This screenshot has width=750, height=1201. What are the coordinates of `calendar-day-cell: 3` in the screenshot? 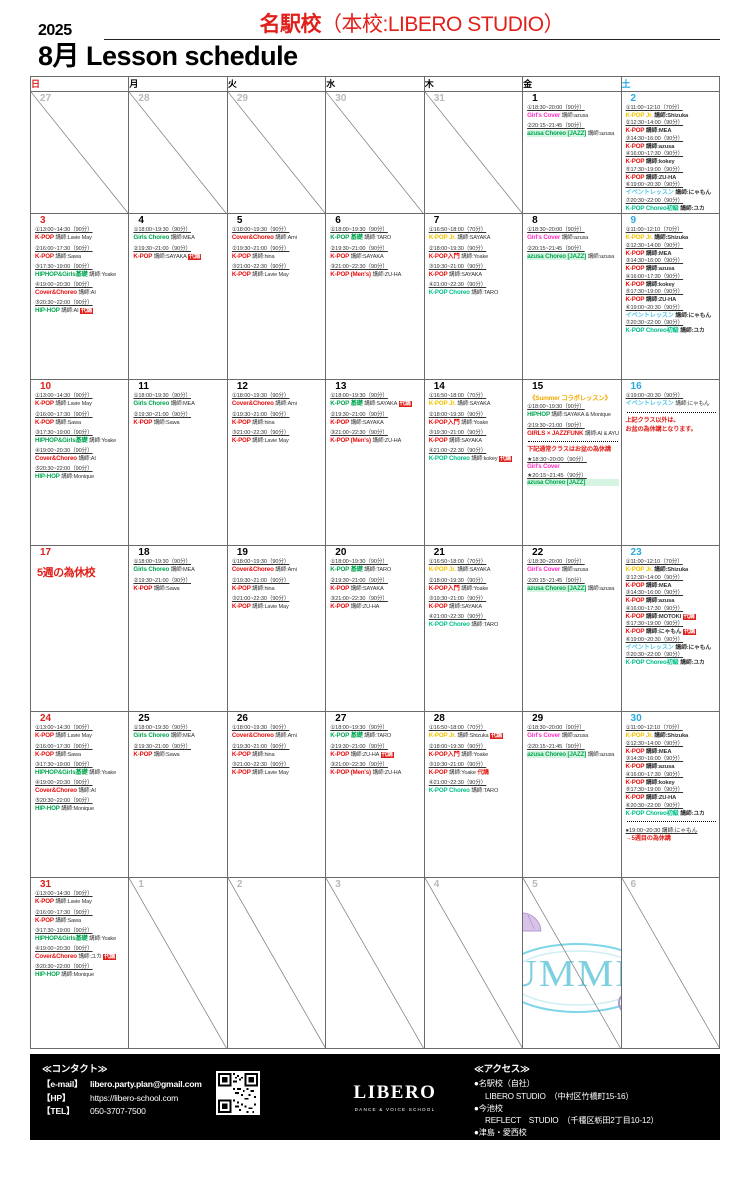 It's located at (375, 963).